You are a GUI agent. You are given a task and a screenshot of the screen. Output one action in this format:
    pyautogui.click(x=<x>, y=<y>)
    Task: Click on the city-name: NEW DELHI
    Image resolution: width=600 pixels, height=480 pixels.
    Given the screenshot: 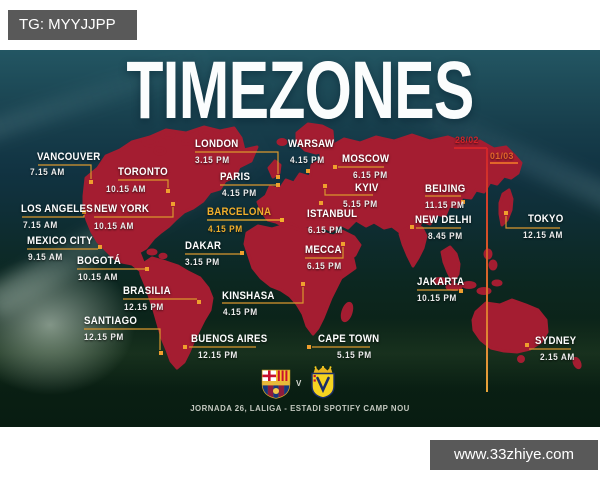 What is the action you would take?
    pyautogui.click(x=443, y=220)
    